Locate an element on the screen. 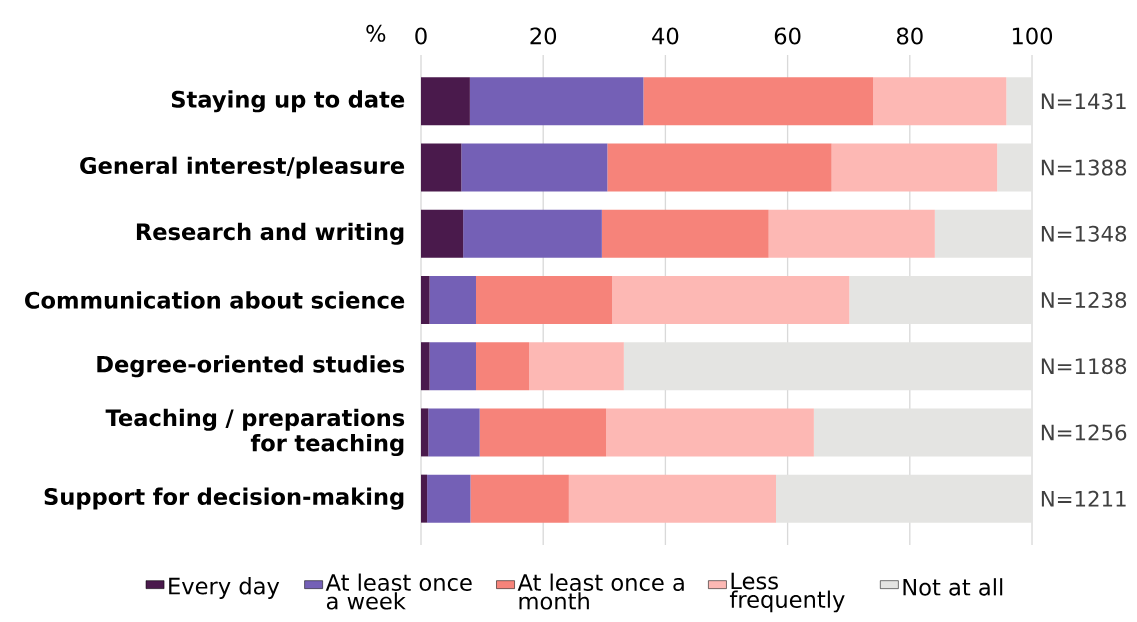 This screenshot has width=1137, height=622. x-tick-label: 40 is located at coordinates (665, 36).